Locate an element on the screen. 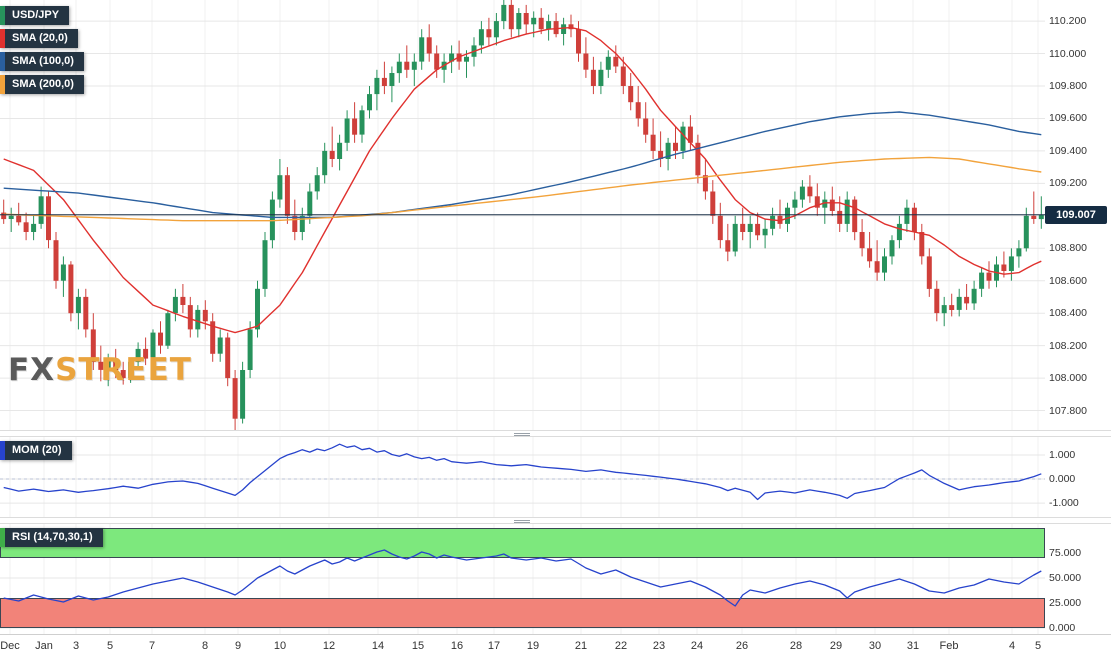 This screenshot has width=1111, height=661. legend-mom-label: MOM (20) is located at coordinates (37, 450).